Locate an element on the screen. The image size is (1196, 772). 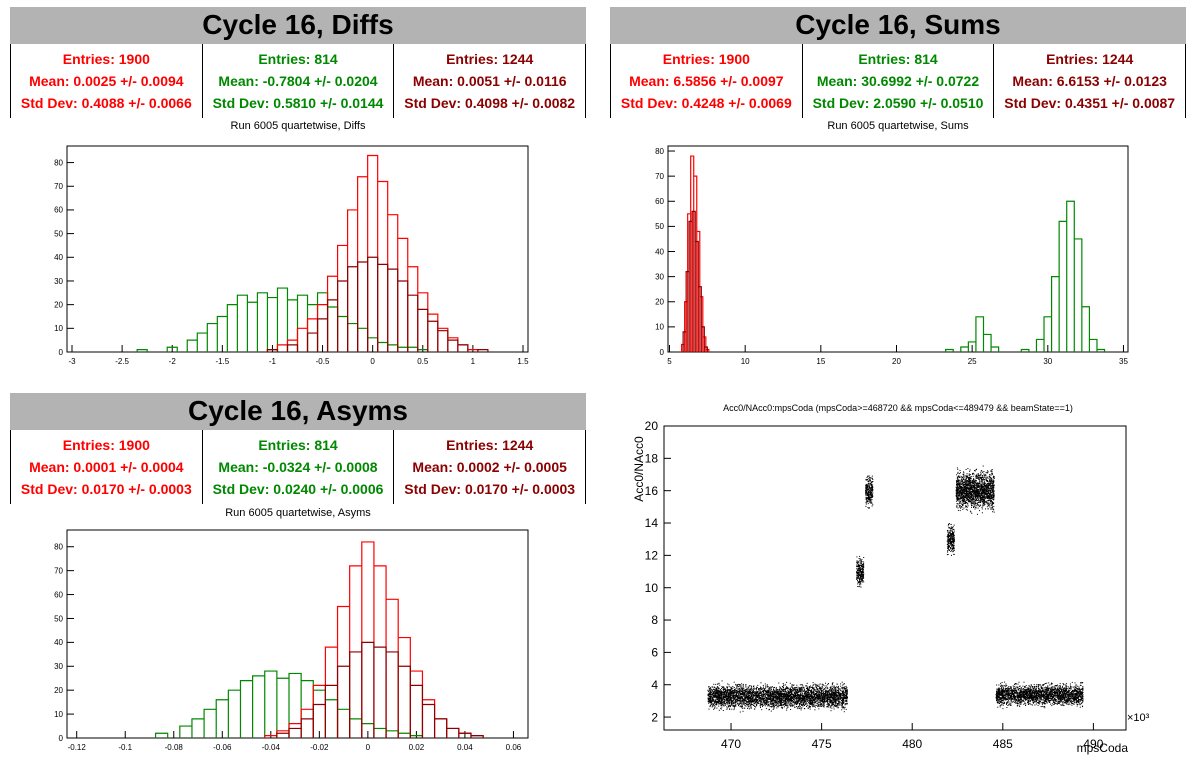
stat-std: Std Dev: 0.4098 +/- 0.0082 is located at coordinates (490, 103).